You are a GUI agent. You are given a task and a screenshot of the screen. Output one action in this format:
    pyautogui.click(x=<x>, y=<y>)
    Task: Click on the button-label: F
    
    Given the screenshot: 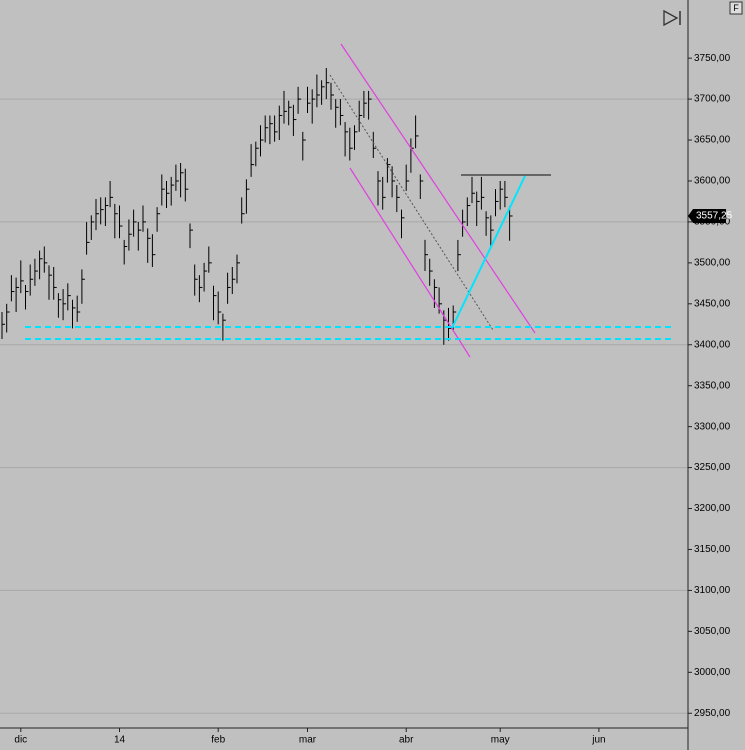 What is the action you would take?
    pyautogui.click(x=736, y=8)
    